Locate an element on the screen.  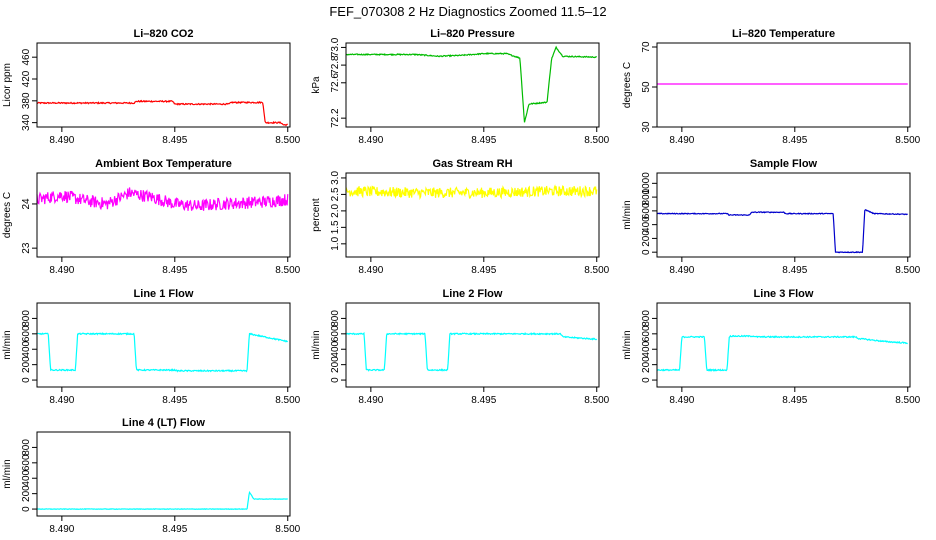
y-tick-label: 50 is located at coordinates (646, 87).